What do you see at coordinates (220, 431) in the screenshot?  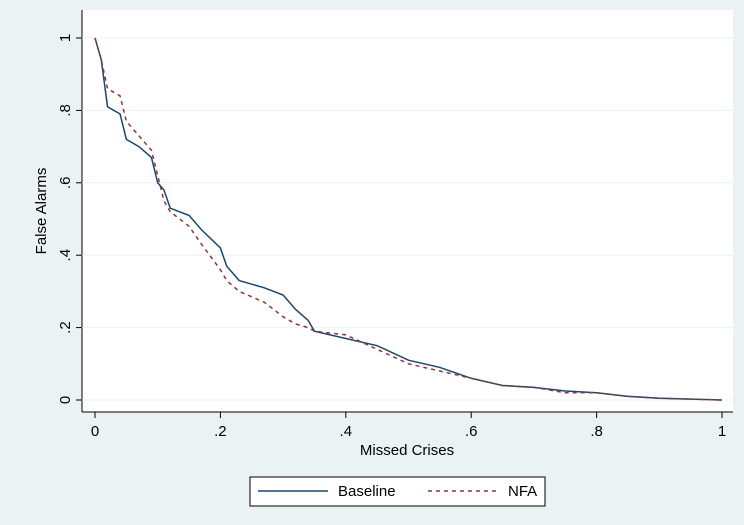 I see `x-tick-label: .2` at bounding box center [220, 431].